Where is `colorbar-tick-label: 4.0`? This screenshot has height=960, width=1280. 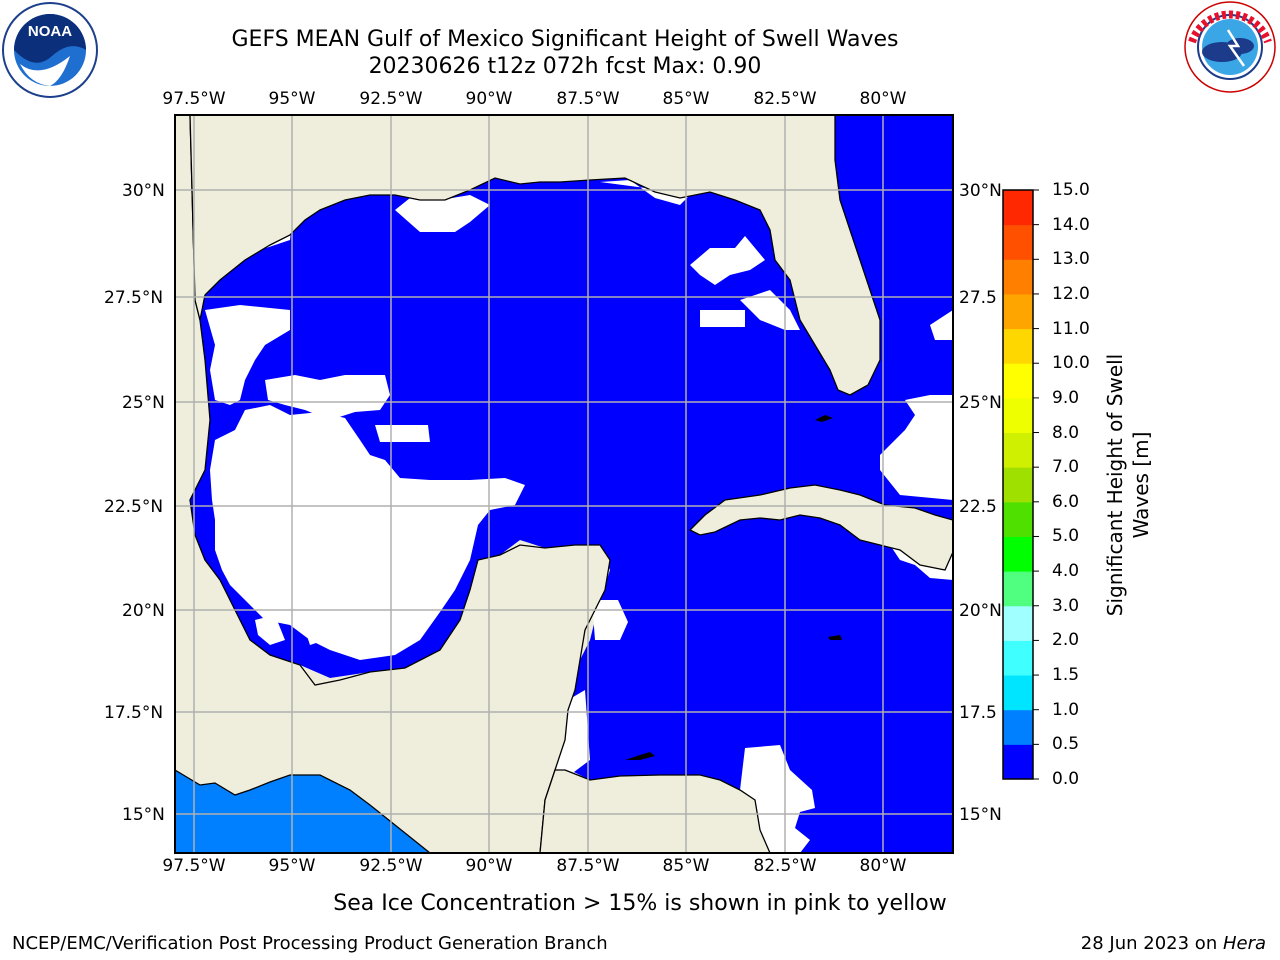 colorbar-tick-label: 4.0 is located at coordinates (1066, 571).